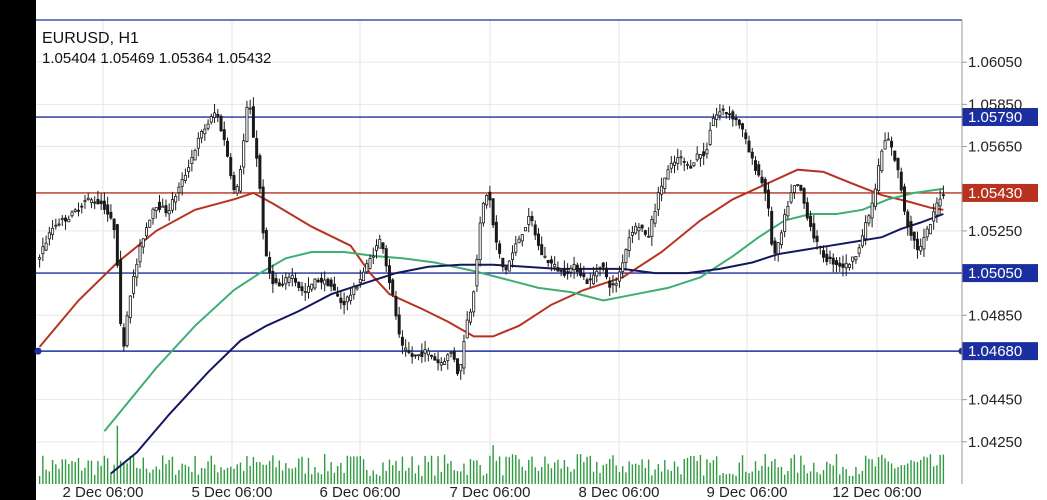  I want to click on level-label: 1.05050, so click(995, 273).